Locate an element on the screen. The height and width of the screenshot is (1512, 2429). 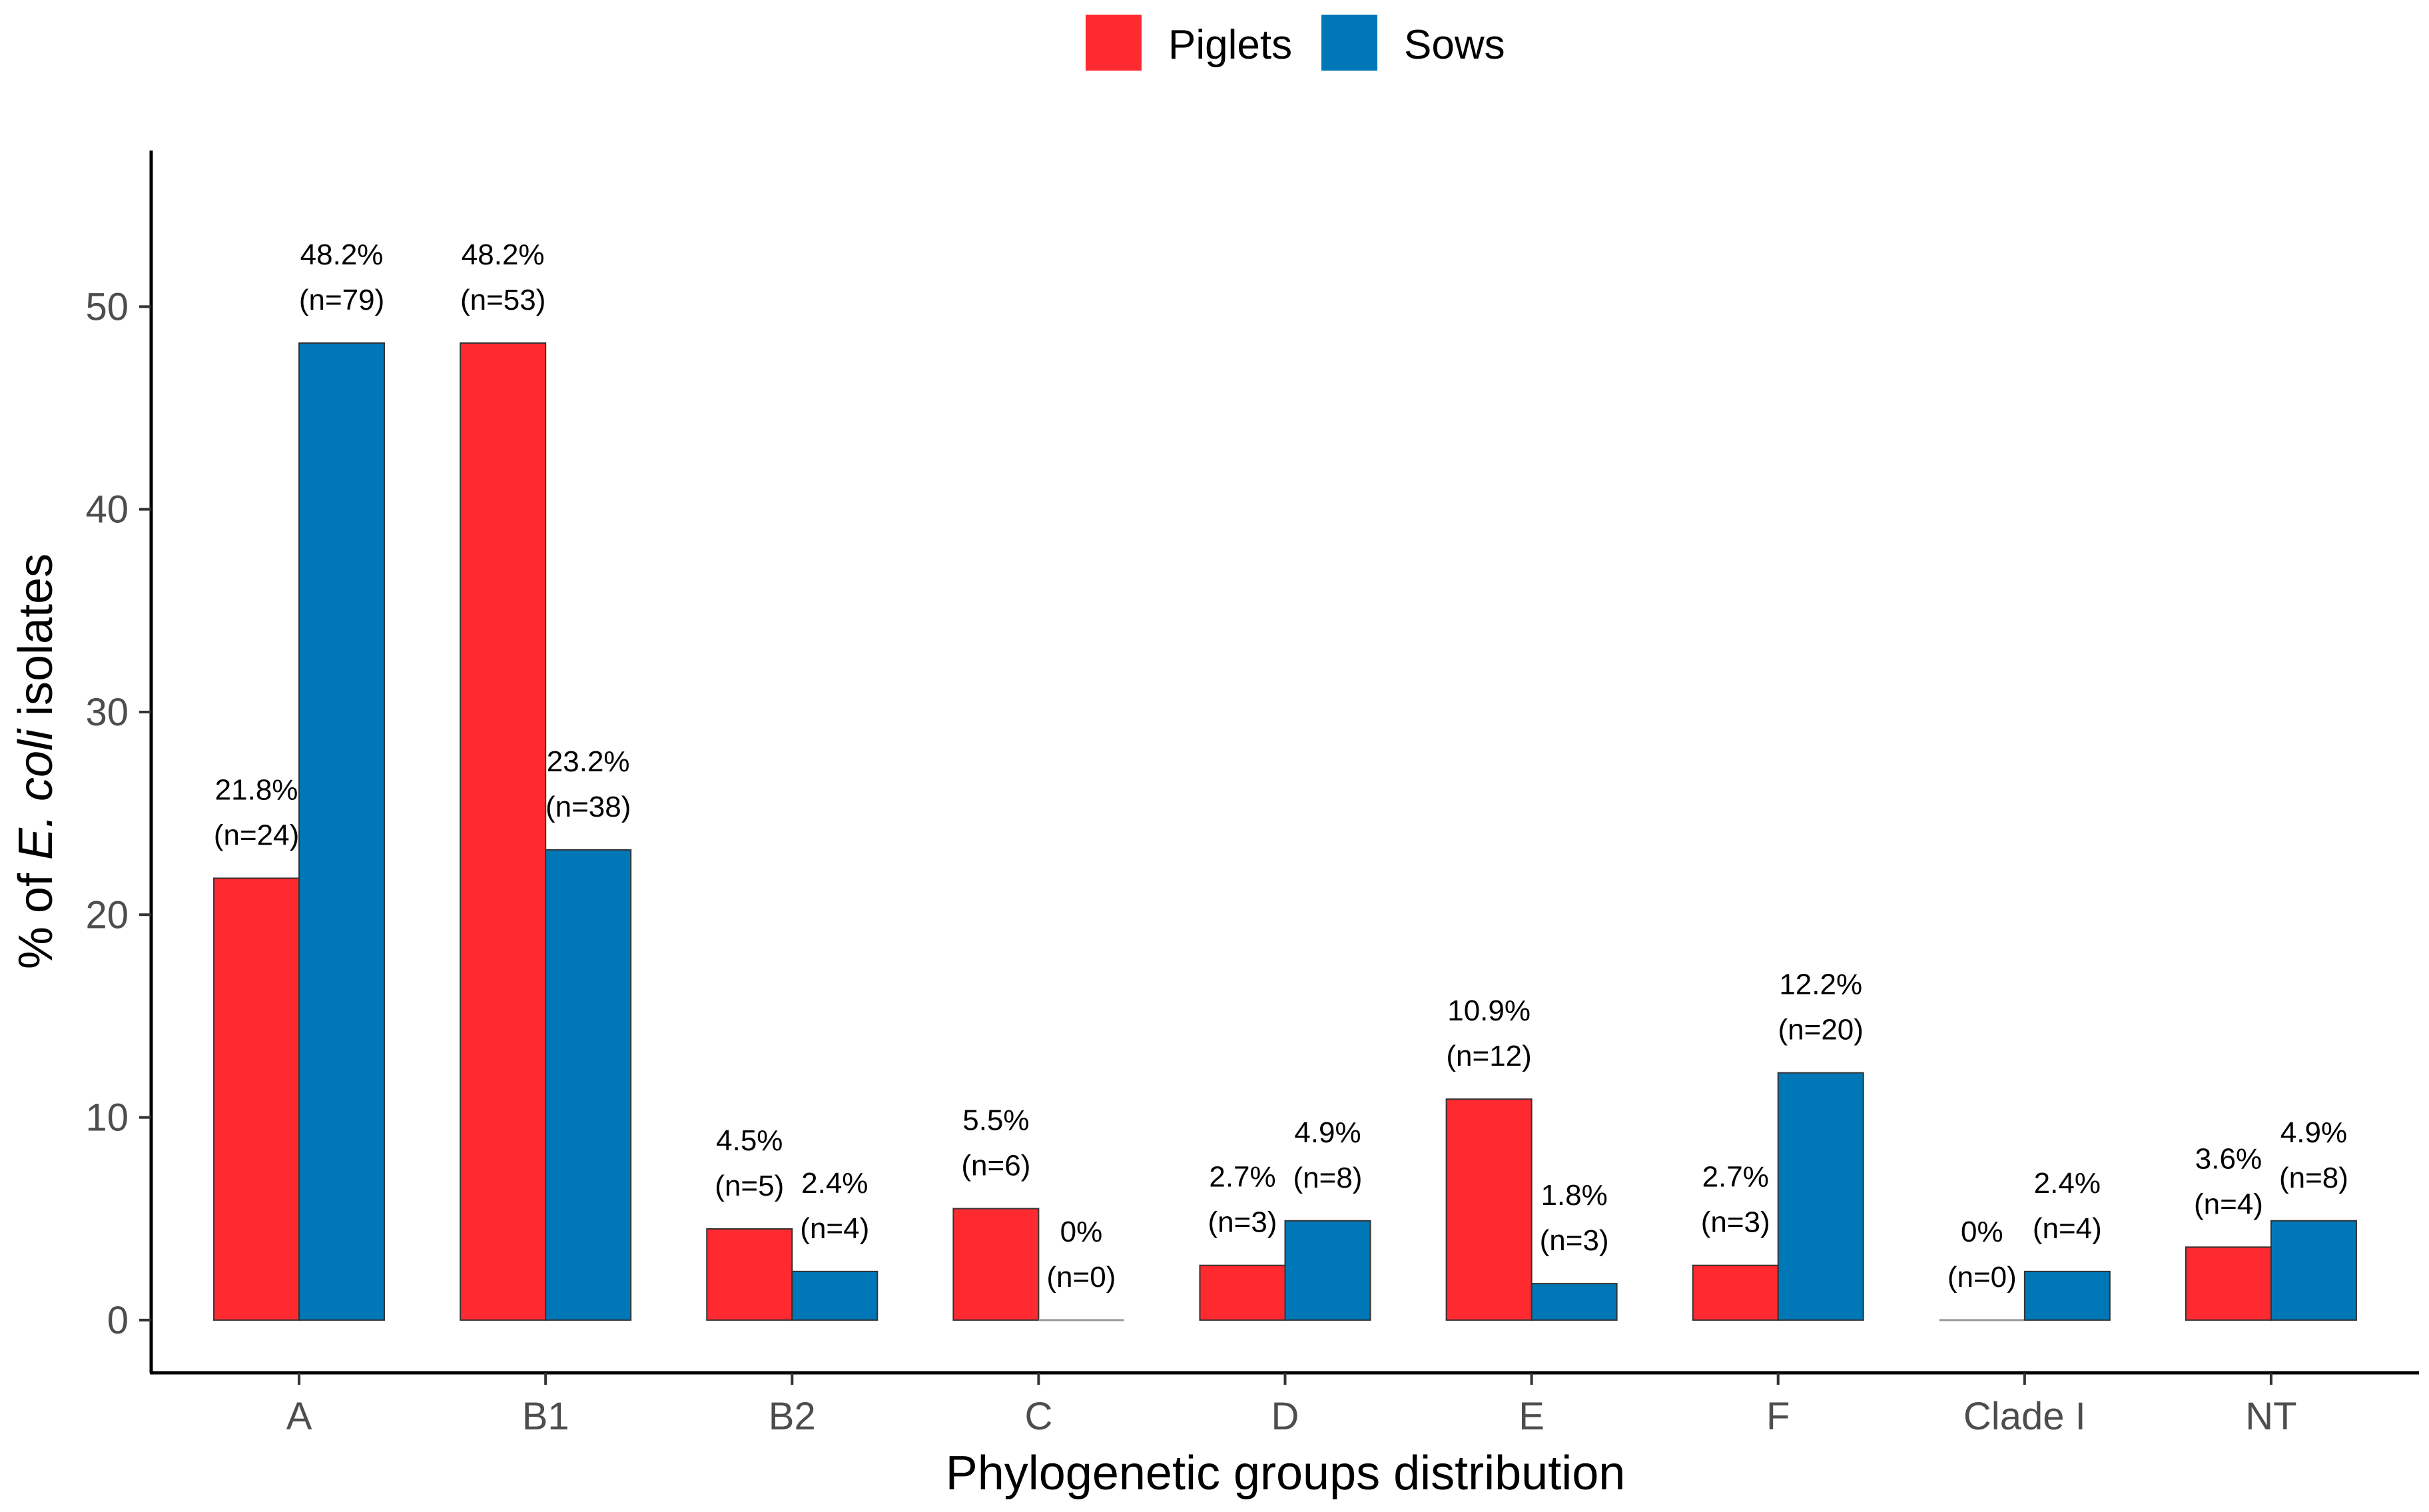
legend-swatch-piglets is located at coordinates (1114, 43).